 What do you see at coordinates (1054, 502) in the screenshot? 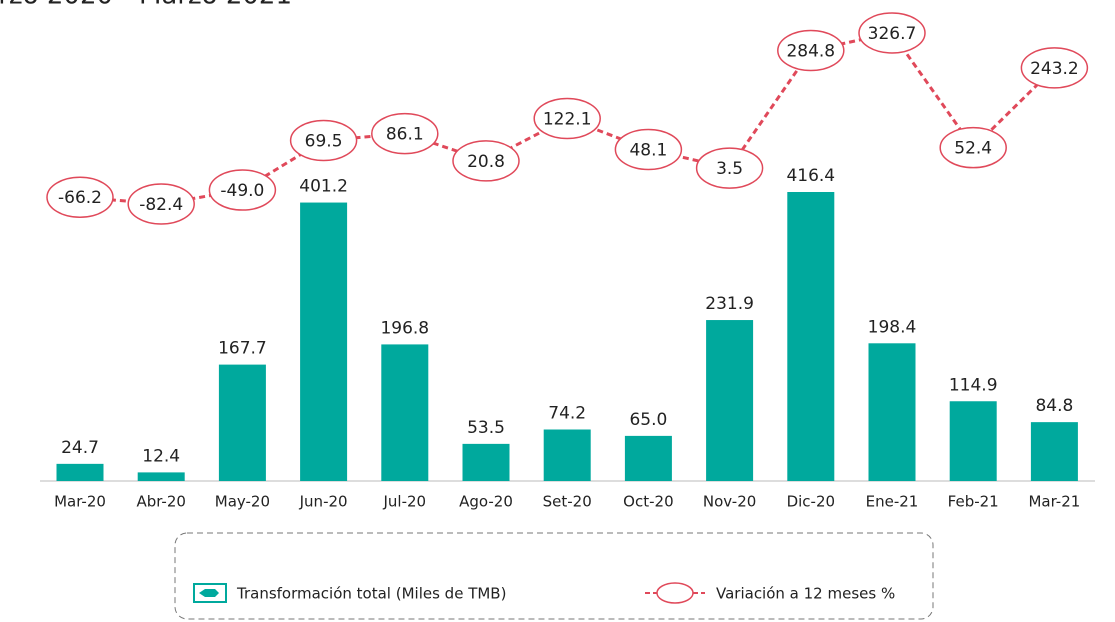
I see `x-tick-label: Mar-21` at bounding box center [1054, 502].